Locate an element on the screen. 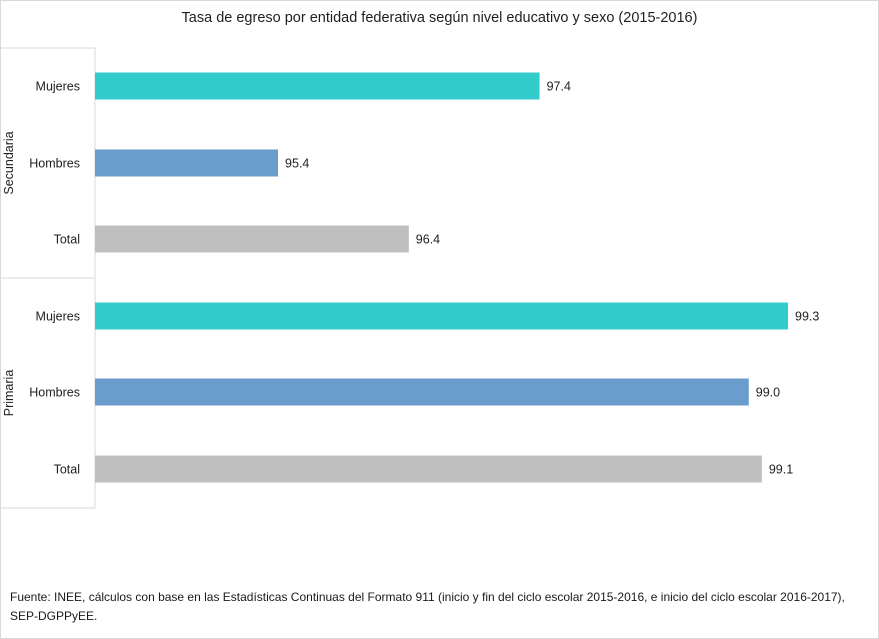 The image size is (879, 639). data-label: 96.4 is located at coordinates (428, 240).